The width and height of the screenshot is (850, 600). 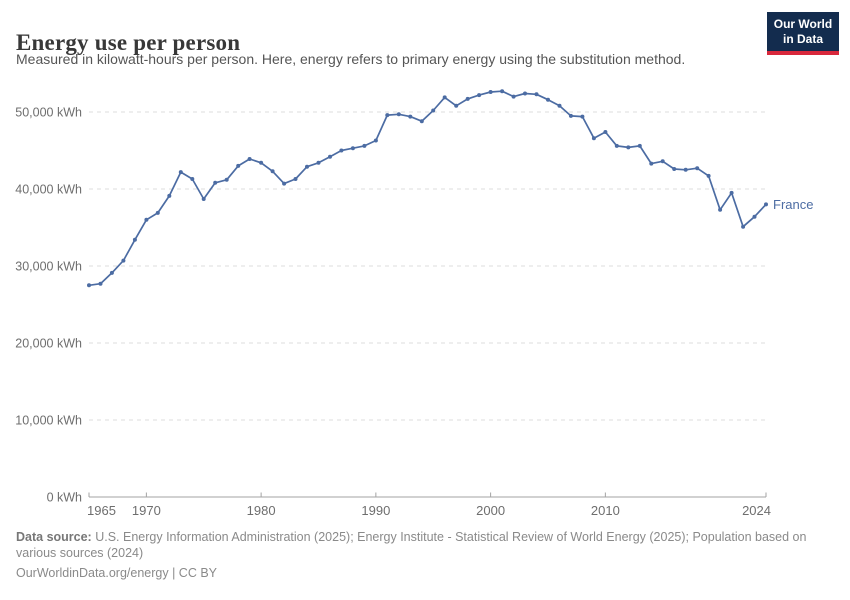 I want to click on y-axis-tick-label: 20,000 kWh, so click(x=48, y=344).